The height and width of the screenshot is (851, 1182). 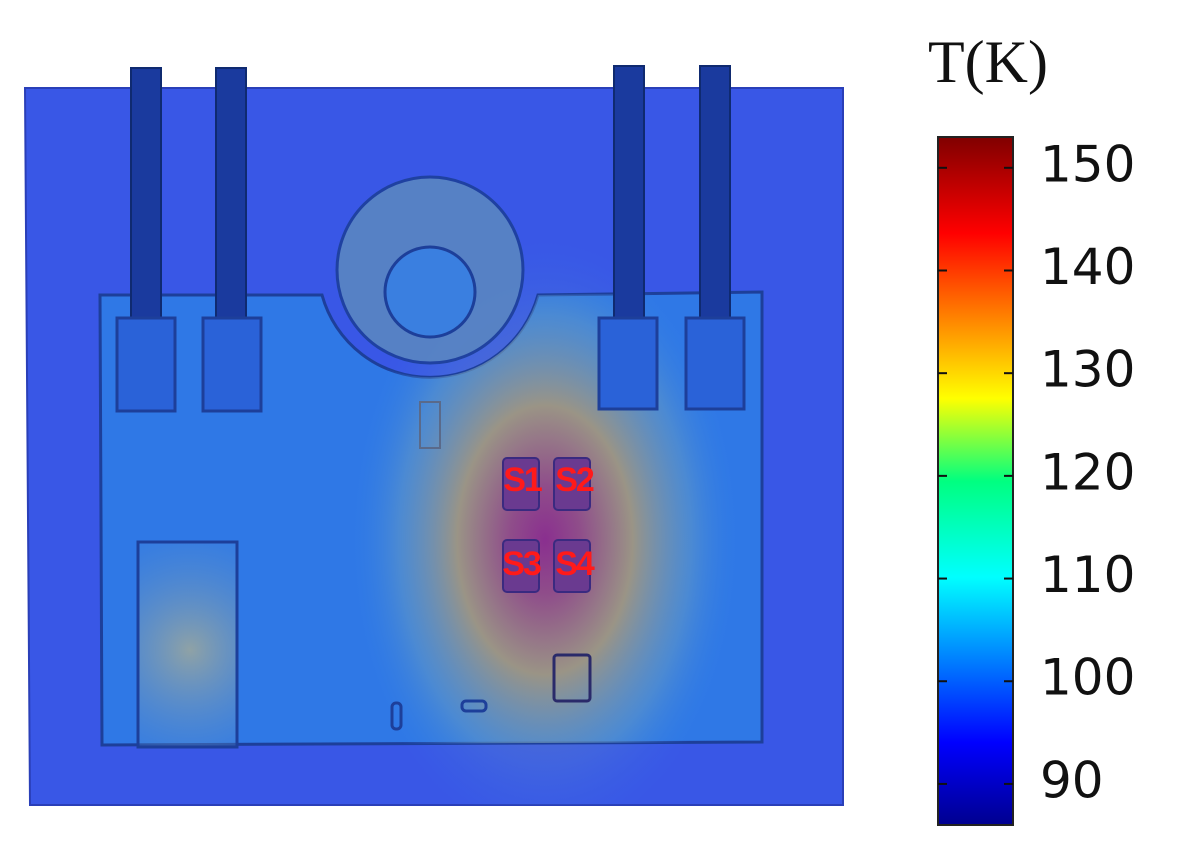 What do you see at coordinates (430, 292) in the screenshot?
I see `hole` at bounding box center [430, 292].